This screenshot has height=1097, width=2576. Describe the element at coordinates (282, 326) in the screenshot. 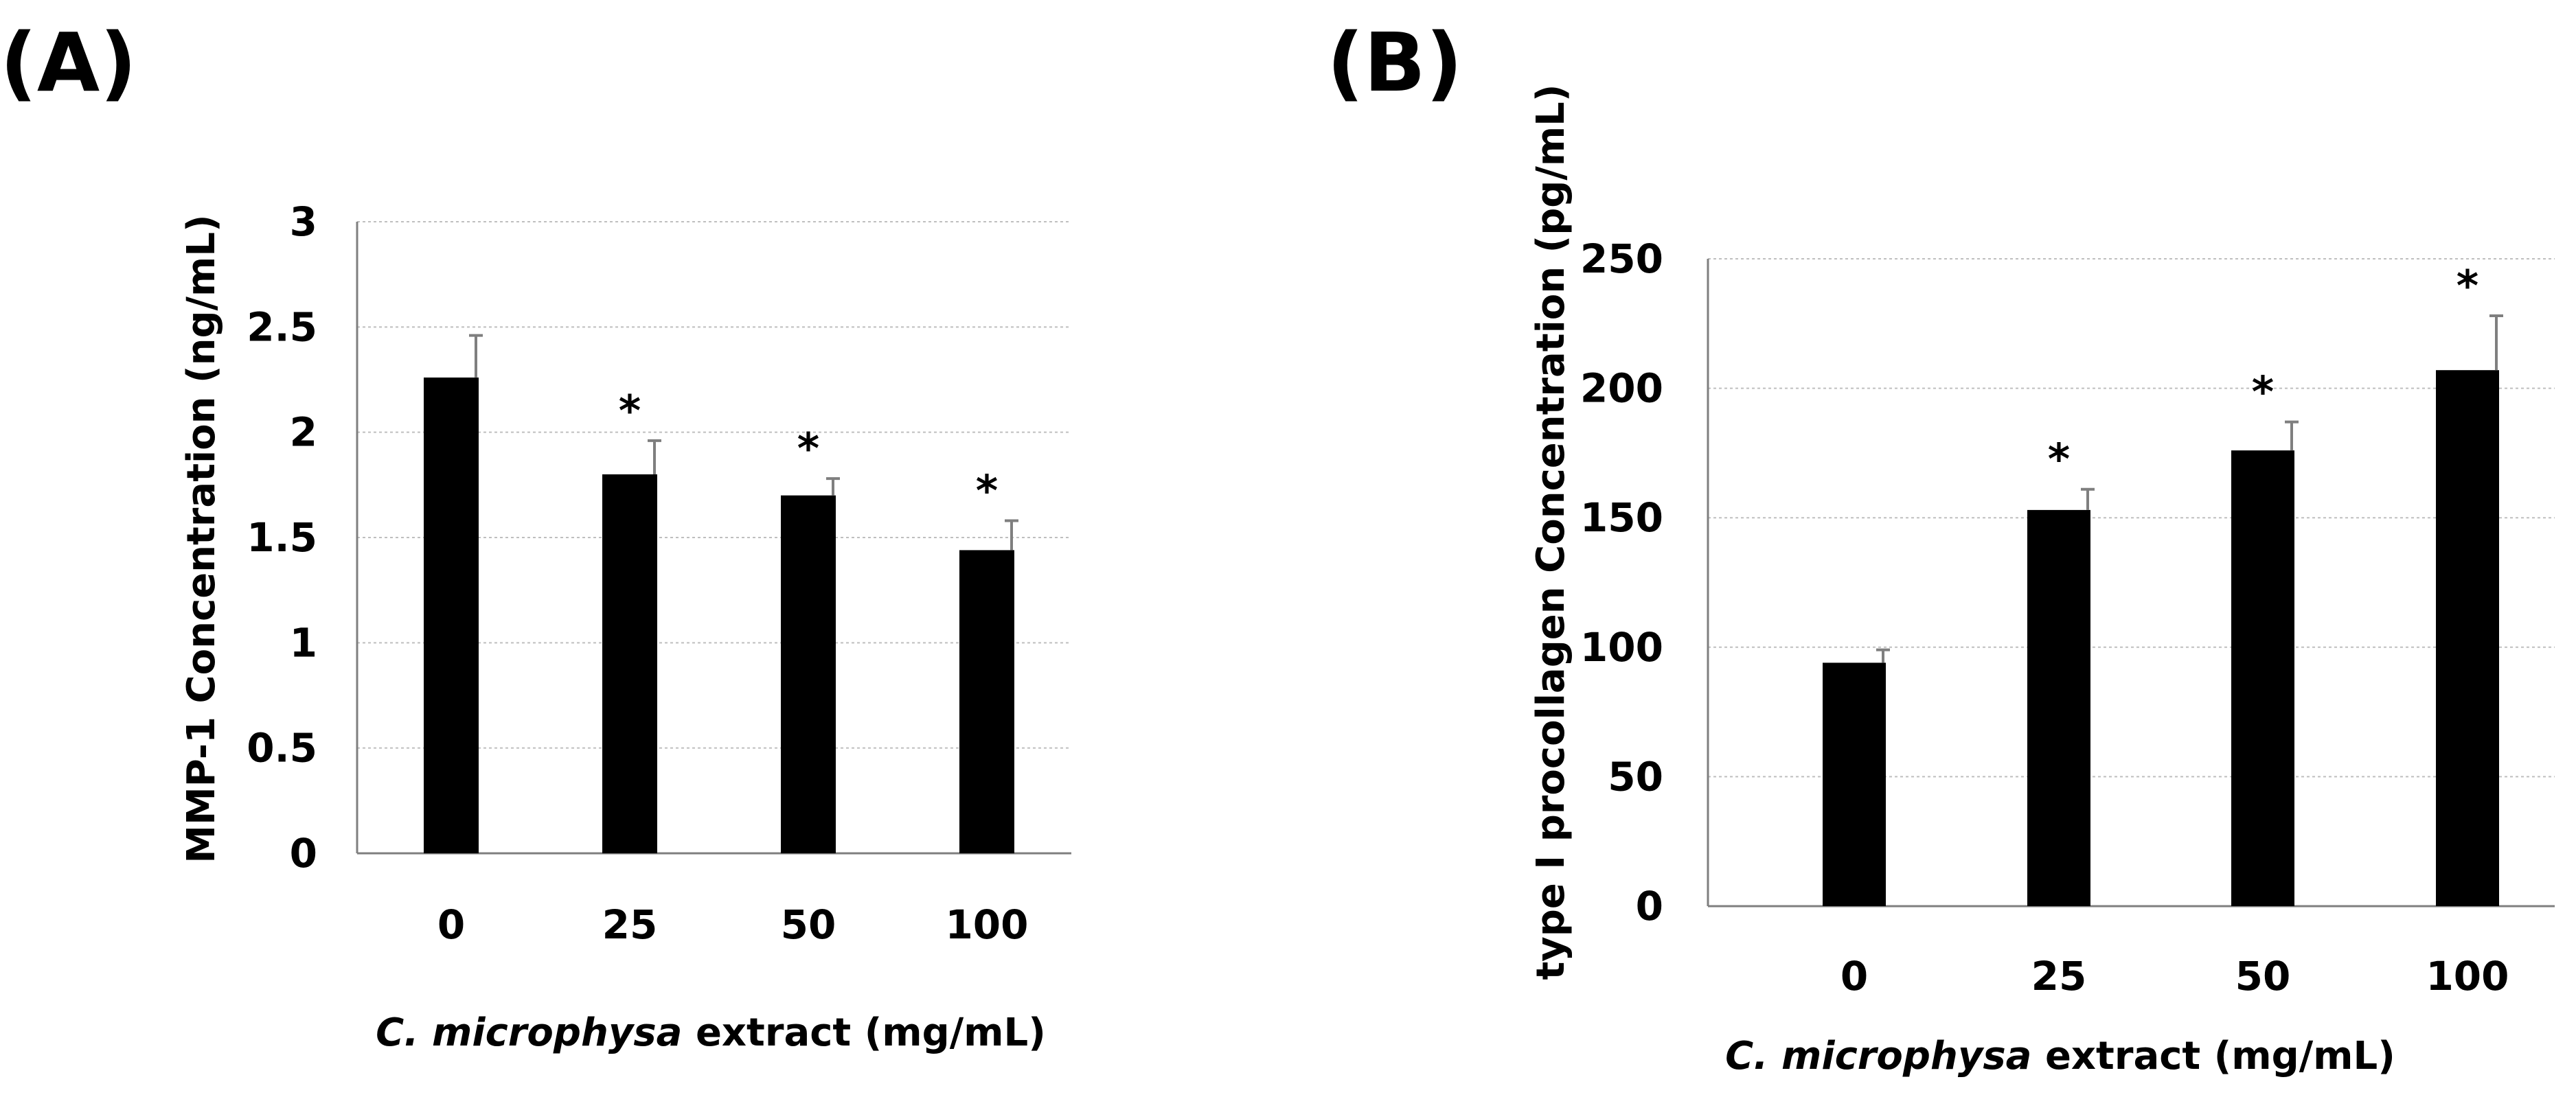

I see `panel-a-y-tick-label: 2.5` at that location.